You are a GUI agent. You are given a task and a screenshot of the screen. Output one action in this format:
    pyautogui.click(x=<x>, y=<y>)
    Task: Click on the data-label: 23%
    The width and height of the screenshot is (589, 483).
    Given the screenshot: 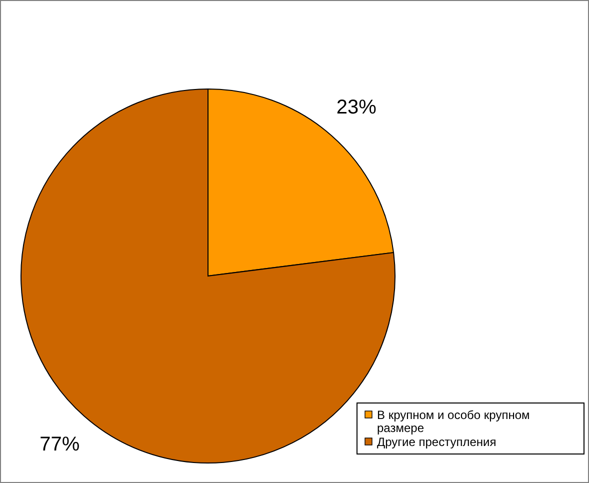 What is the action you would take?
    pyautogui.click(x=356, y=107)
    